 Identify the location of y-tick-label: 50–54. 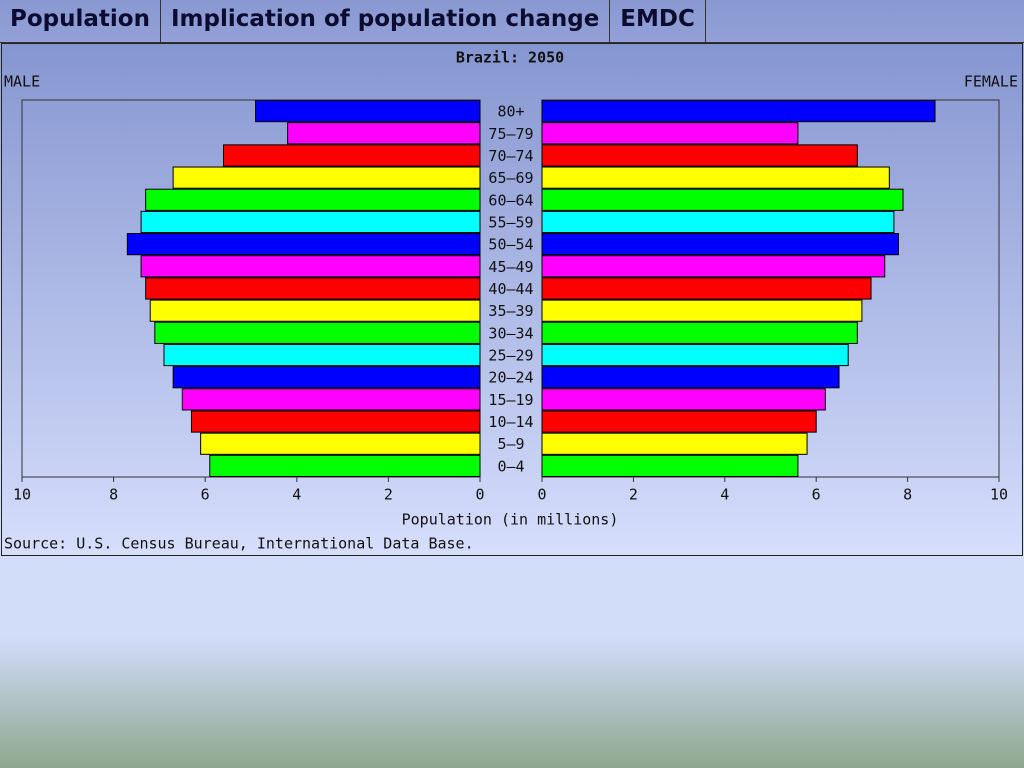
(510, 245).